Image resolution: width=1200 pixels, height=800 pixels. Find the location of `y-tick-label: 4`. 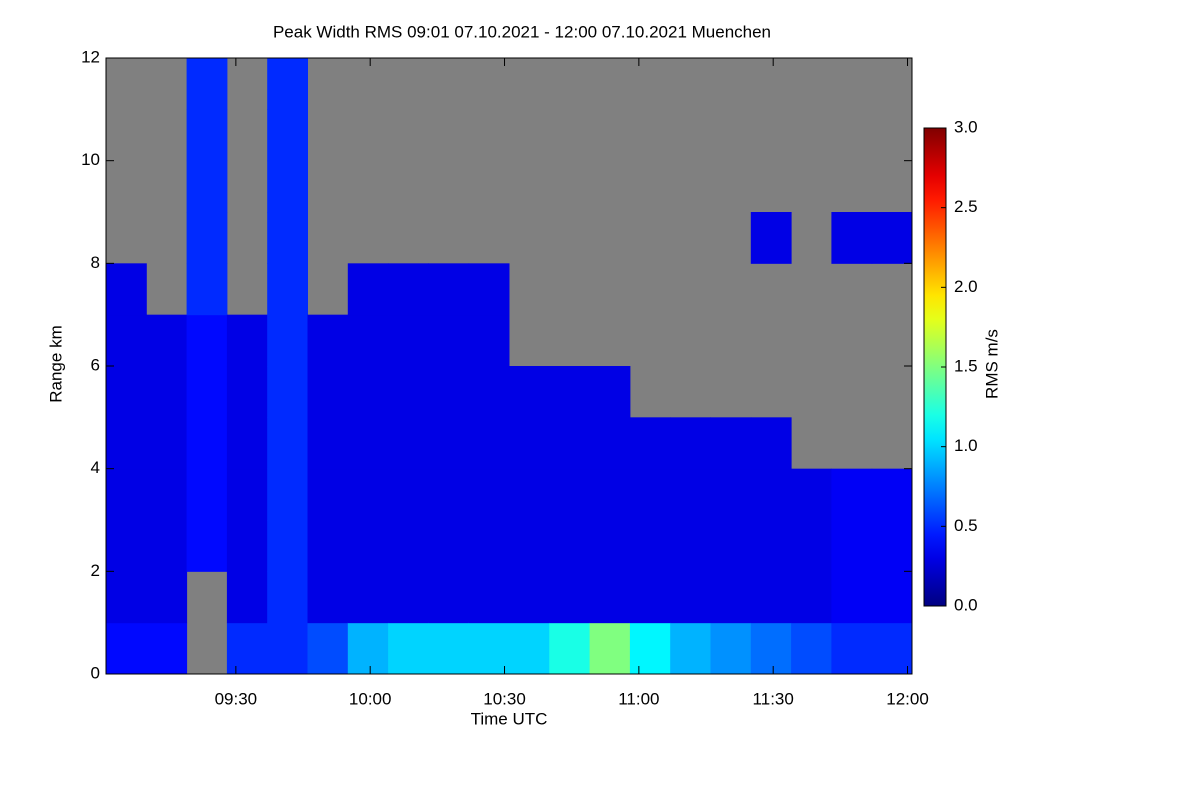

y-tick-label: 4 is located at coordinates (95, 467).